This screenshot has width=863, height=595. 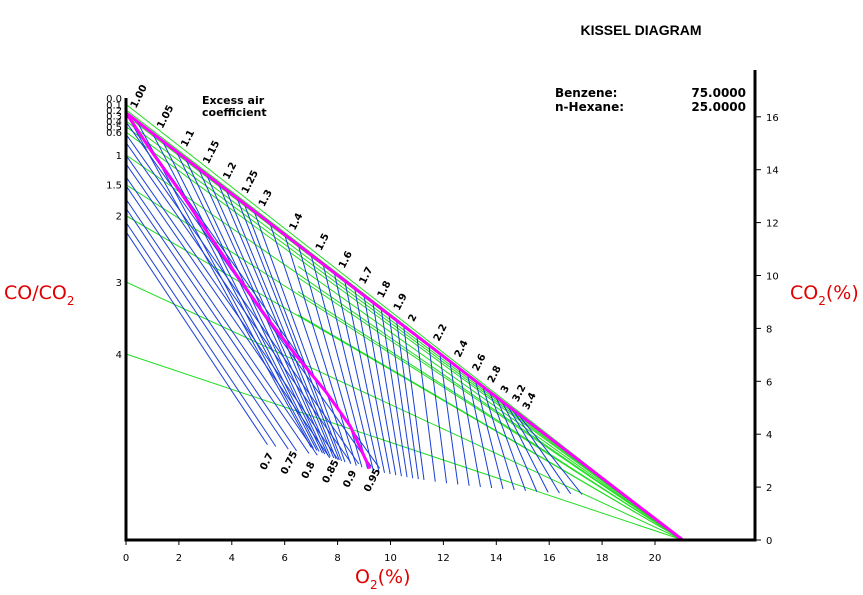 I want to click on ratio-tick-label: 0.6, so click(x=114, y=133).